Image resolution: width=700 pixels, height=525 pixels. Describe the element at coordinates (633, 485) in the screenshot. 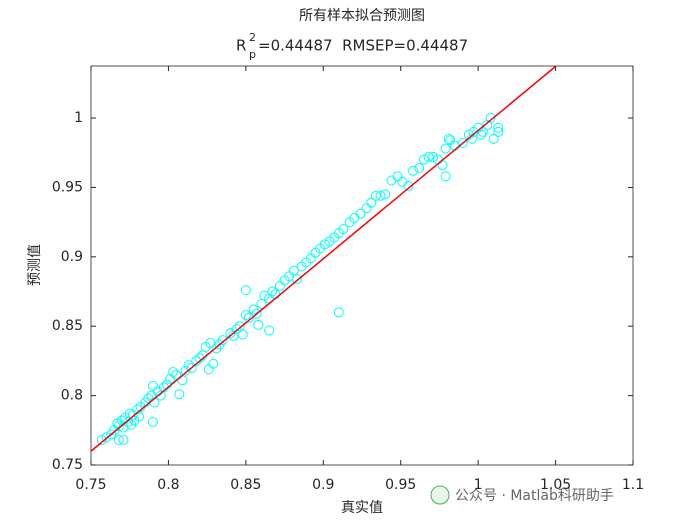

I see `x-tick-label: 1.1` at that location.